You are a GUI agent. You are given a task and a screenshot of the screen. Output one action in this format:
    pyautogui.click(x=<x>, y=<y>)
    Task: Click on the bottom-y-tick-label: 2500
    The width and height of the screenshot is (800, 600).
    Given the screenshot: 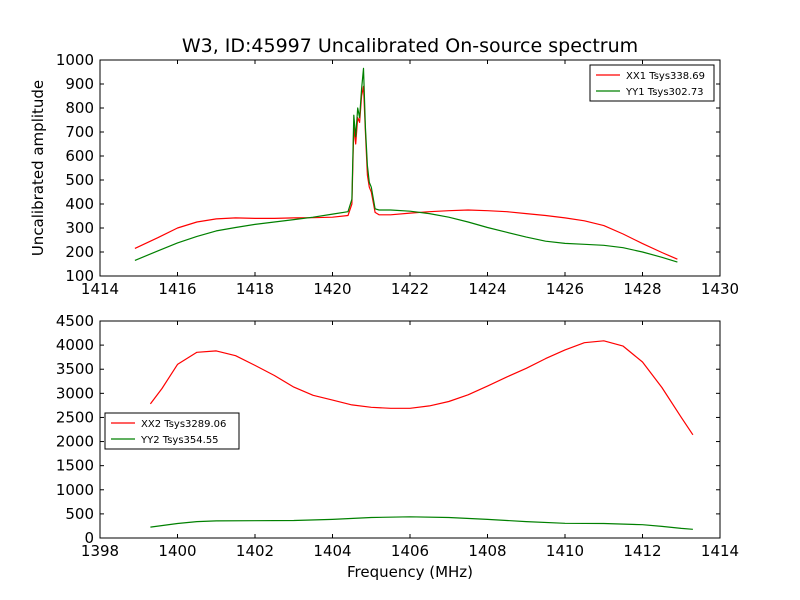 What is the action you would take?
    pyautogui.click(x=75, y=417)
    